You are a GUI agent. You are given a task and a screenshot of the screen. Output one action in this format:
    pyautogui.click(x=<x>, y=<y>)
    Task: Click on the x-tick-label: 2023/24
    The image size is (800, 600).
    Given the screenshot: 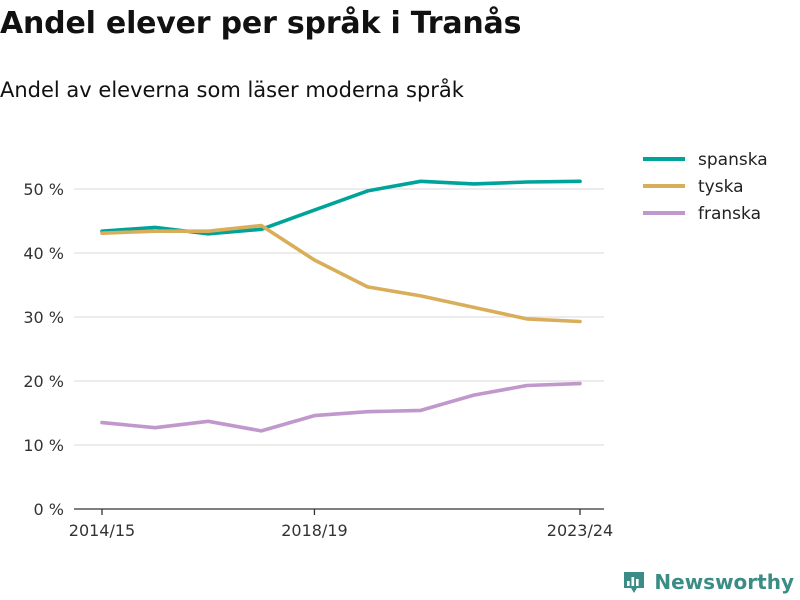 What is the action you would take?
    pyautogui.click(x=580, y=530)
    